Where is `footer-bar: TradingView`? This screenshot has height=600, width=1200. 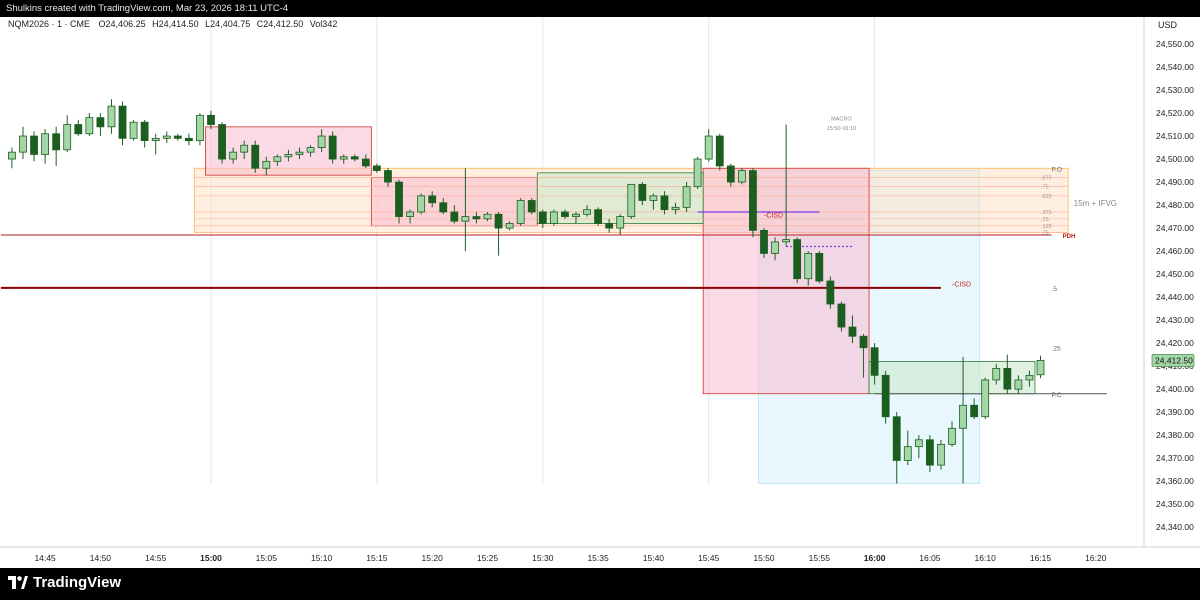
footer-bar: TradingView is located at coordinates (600, 584).